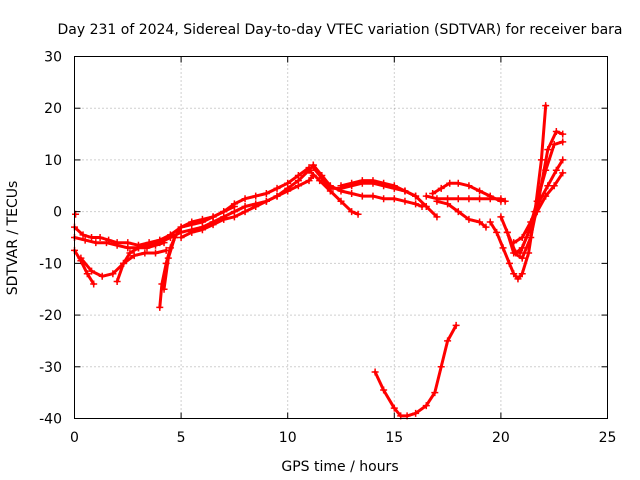  What do you see at coordinates (50, 264) in the screenshot?
I see `y-tick-label: -10` at bounding box center [50, 264].